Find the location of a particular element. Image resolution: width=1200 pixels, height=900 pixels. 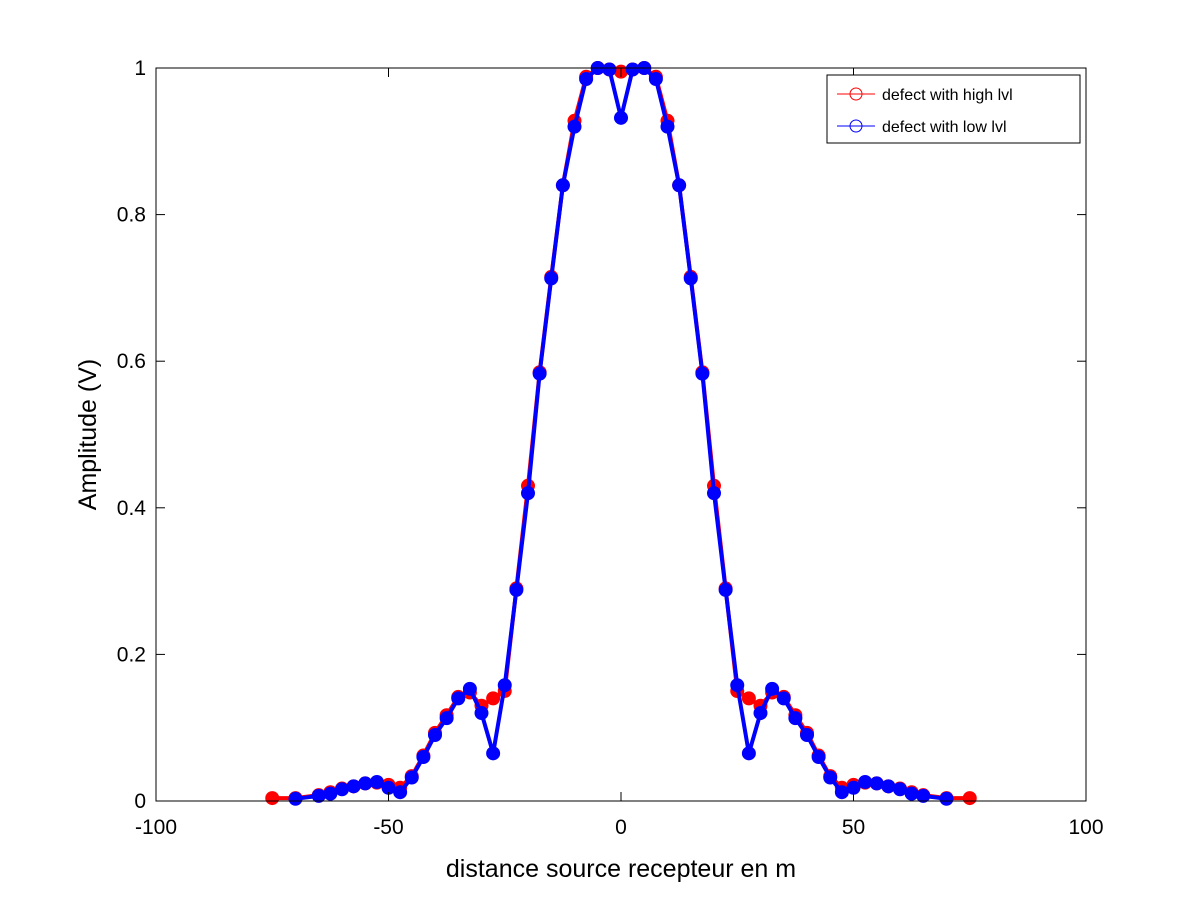

y-tick-label: 1 is located at coordinates (140, 68).